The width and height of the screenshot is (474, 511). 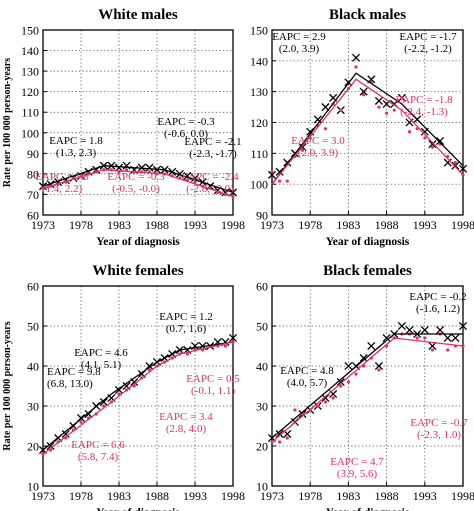 I want to click on y-tick-label: 50, so click(x=33, y=327).